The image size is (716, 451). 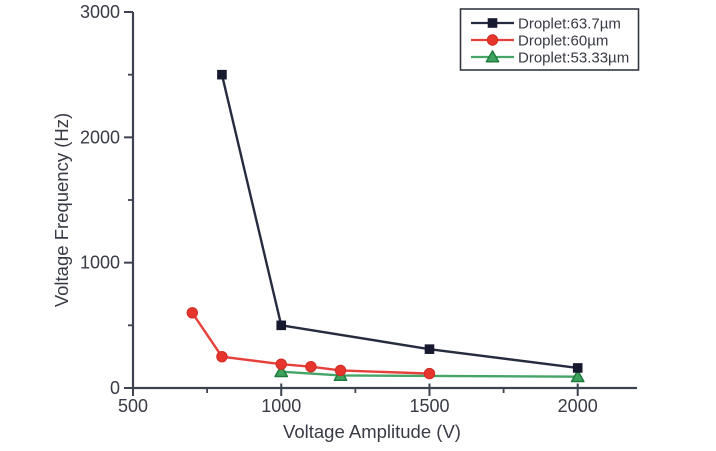 I want to click on triangle-marker-icon-s2-p2, so click(x=577, y=376).